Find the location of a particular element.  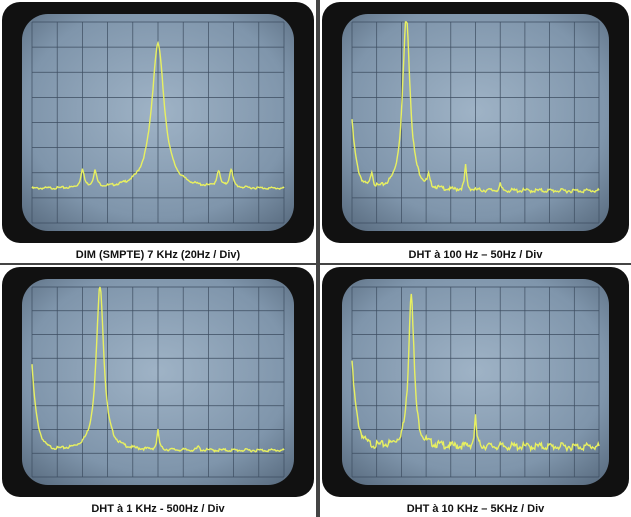

caption: DHT à 1 KHz - 500Hz / Div is located at coordinates (158, 509).